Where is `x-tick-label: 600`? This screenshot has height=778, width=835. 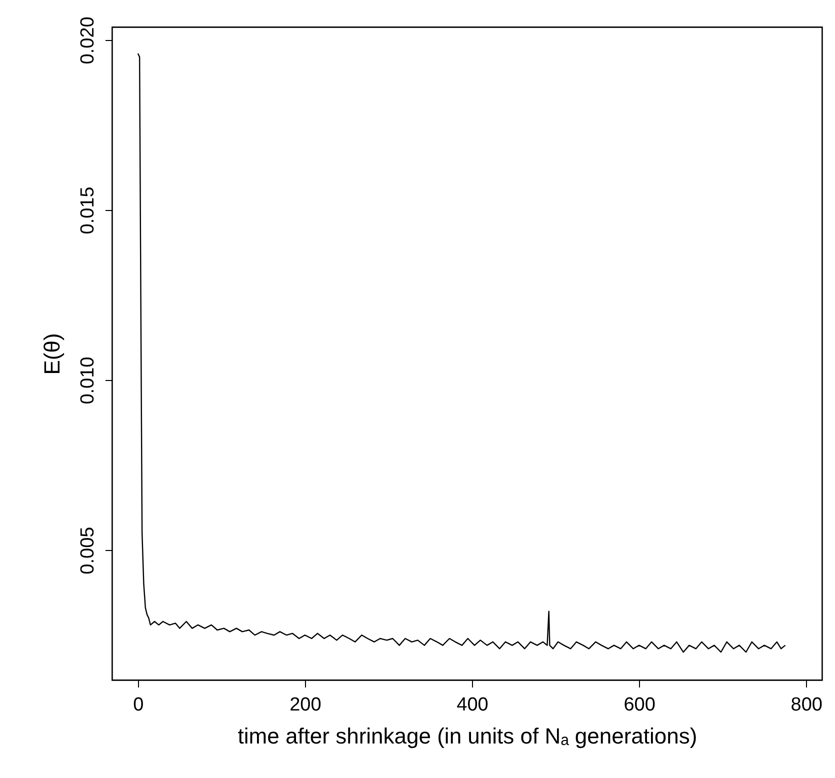 x-tick-label: 600 is located at coordinates (640, 705).